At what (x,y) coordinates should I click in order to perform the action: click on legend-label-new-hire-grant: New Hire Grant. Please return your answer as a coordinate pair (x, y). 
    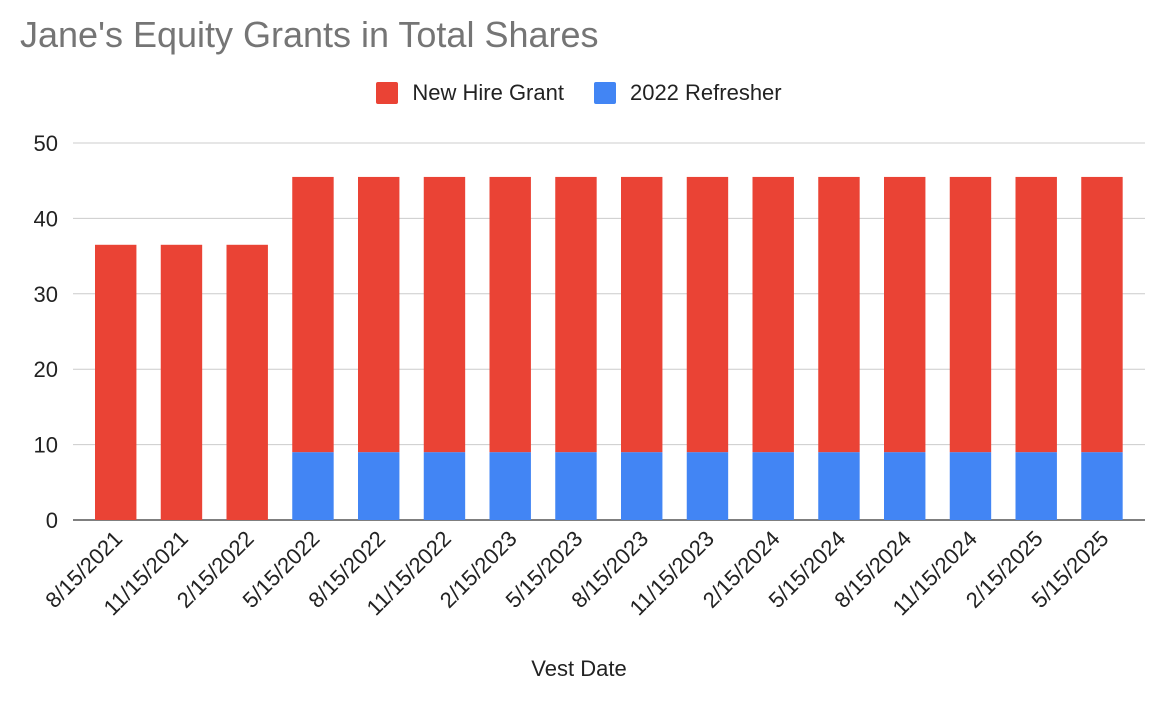
    Looking at the image, I should click on (488, 92).